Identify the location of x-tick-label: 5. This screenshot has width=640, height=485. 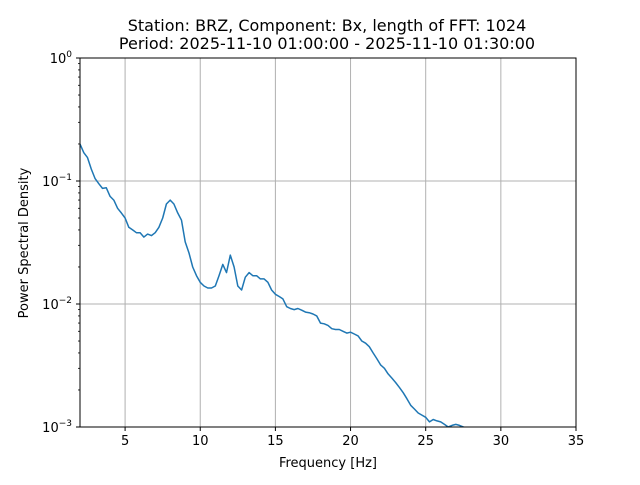
(125, 441).